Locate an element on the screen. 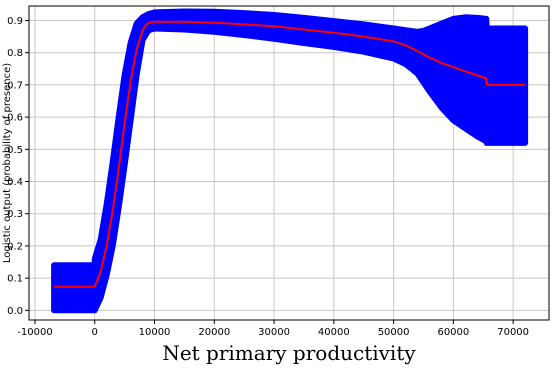 This screenshot has height=381, width=556. x-axis-title: Net primary productivity is located at coordinates (289, 353).